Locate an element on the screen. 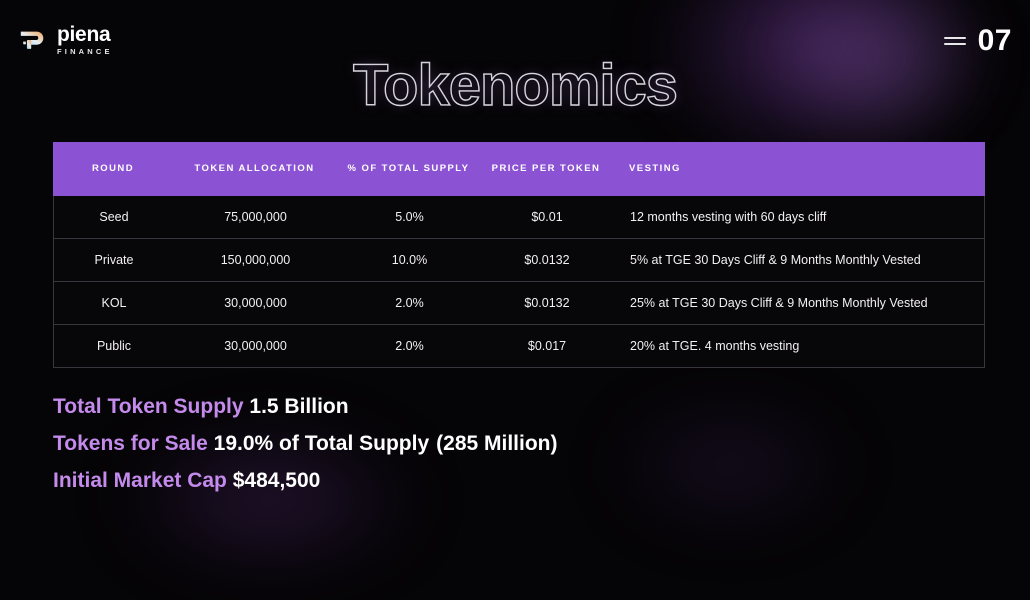  column-header-vesting: VESTING is located at coordinates (655, 169).